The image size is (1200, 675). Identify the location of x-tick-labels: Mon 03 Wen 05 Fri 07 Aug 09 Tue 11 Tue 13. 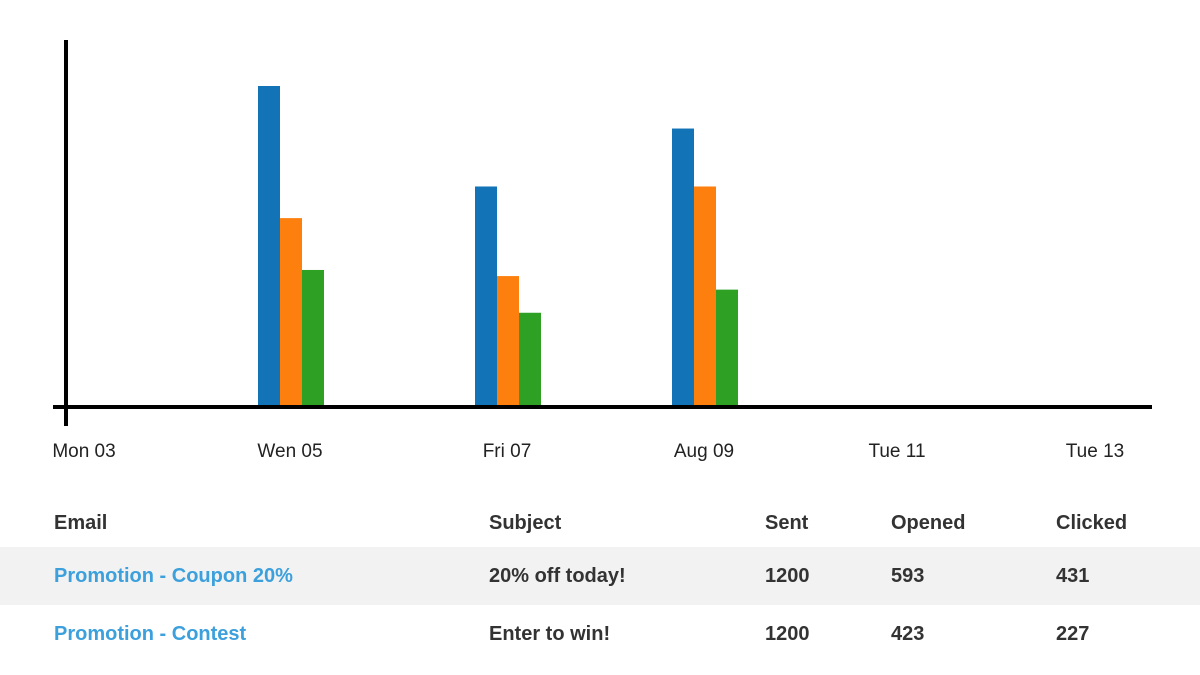
(588, 451).